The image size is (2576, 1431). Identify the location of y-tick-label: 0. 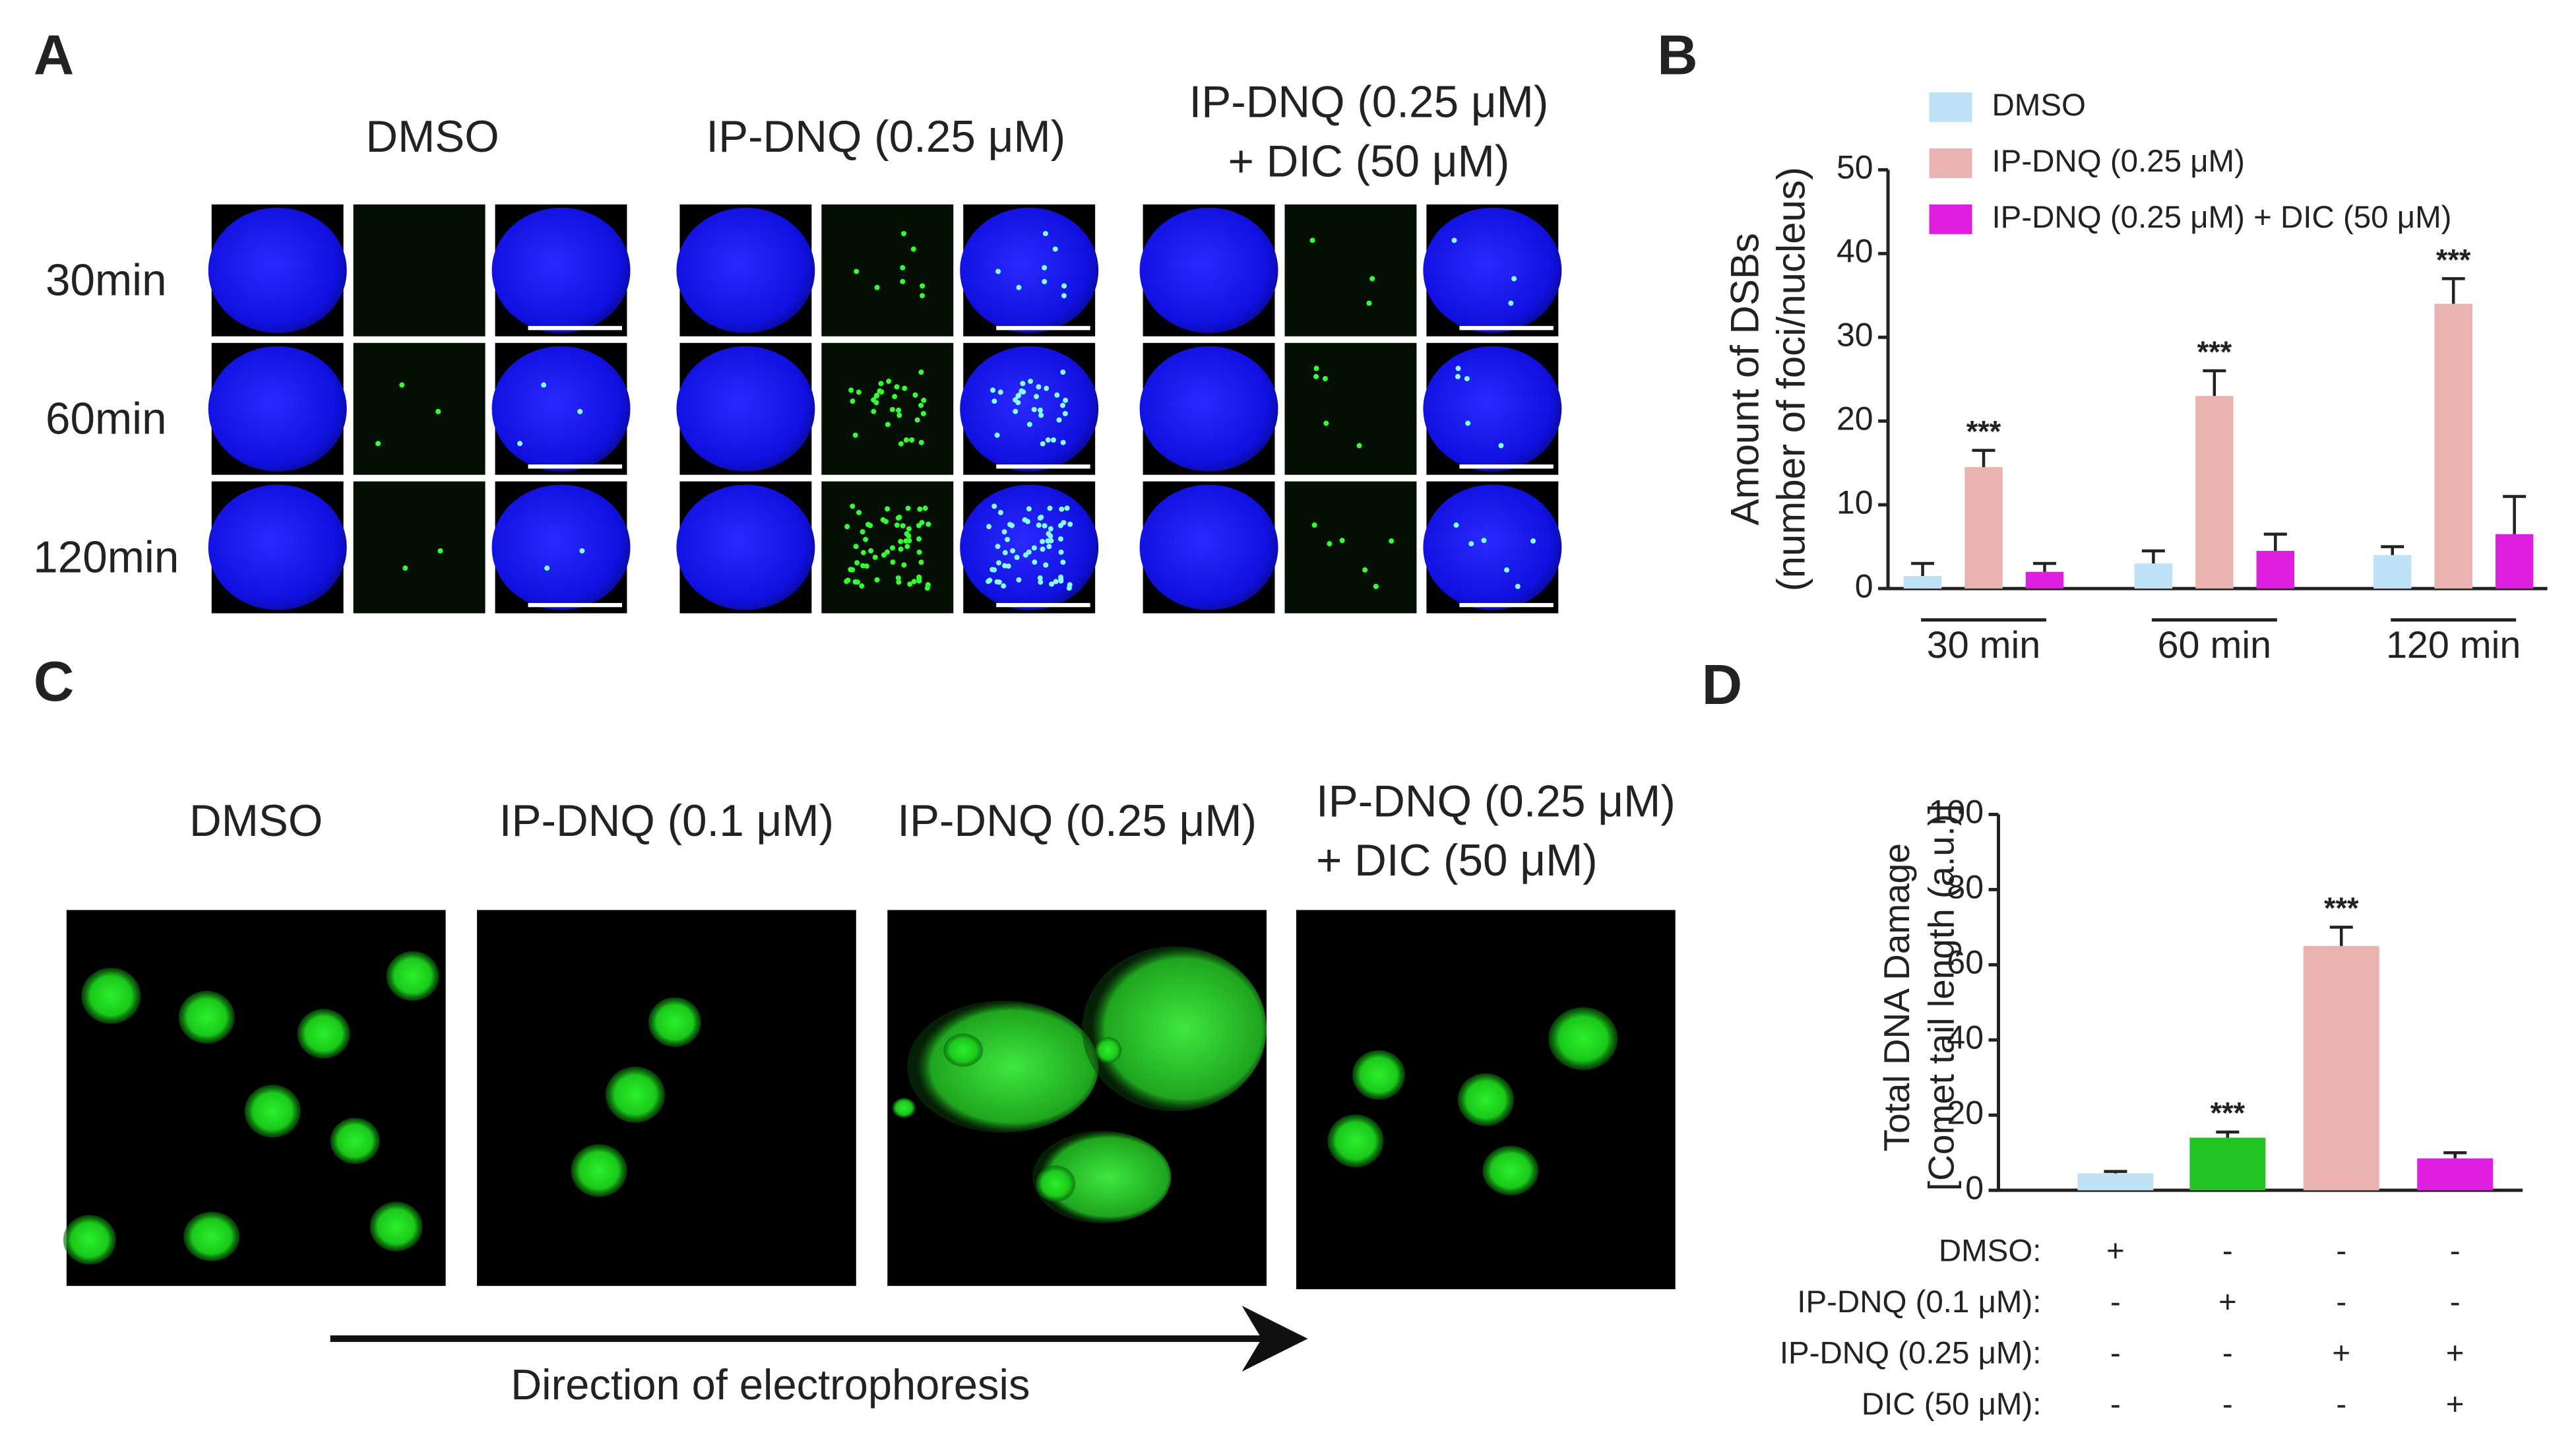
(1864, 585).